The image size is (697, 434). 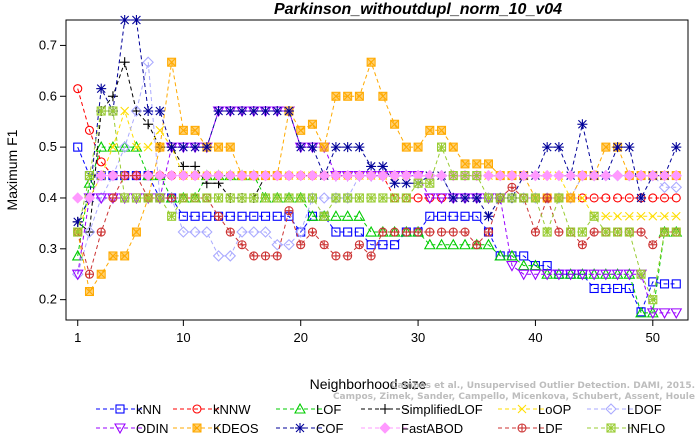 I want to click on legend-label: kNNW, so click(x=232, y=409).